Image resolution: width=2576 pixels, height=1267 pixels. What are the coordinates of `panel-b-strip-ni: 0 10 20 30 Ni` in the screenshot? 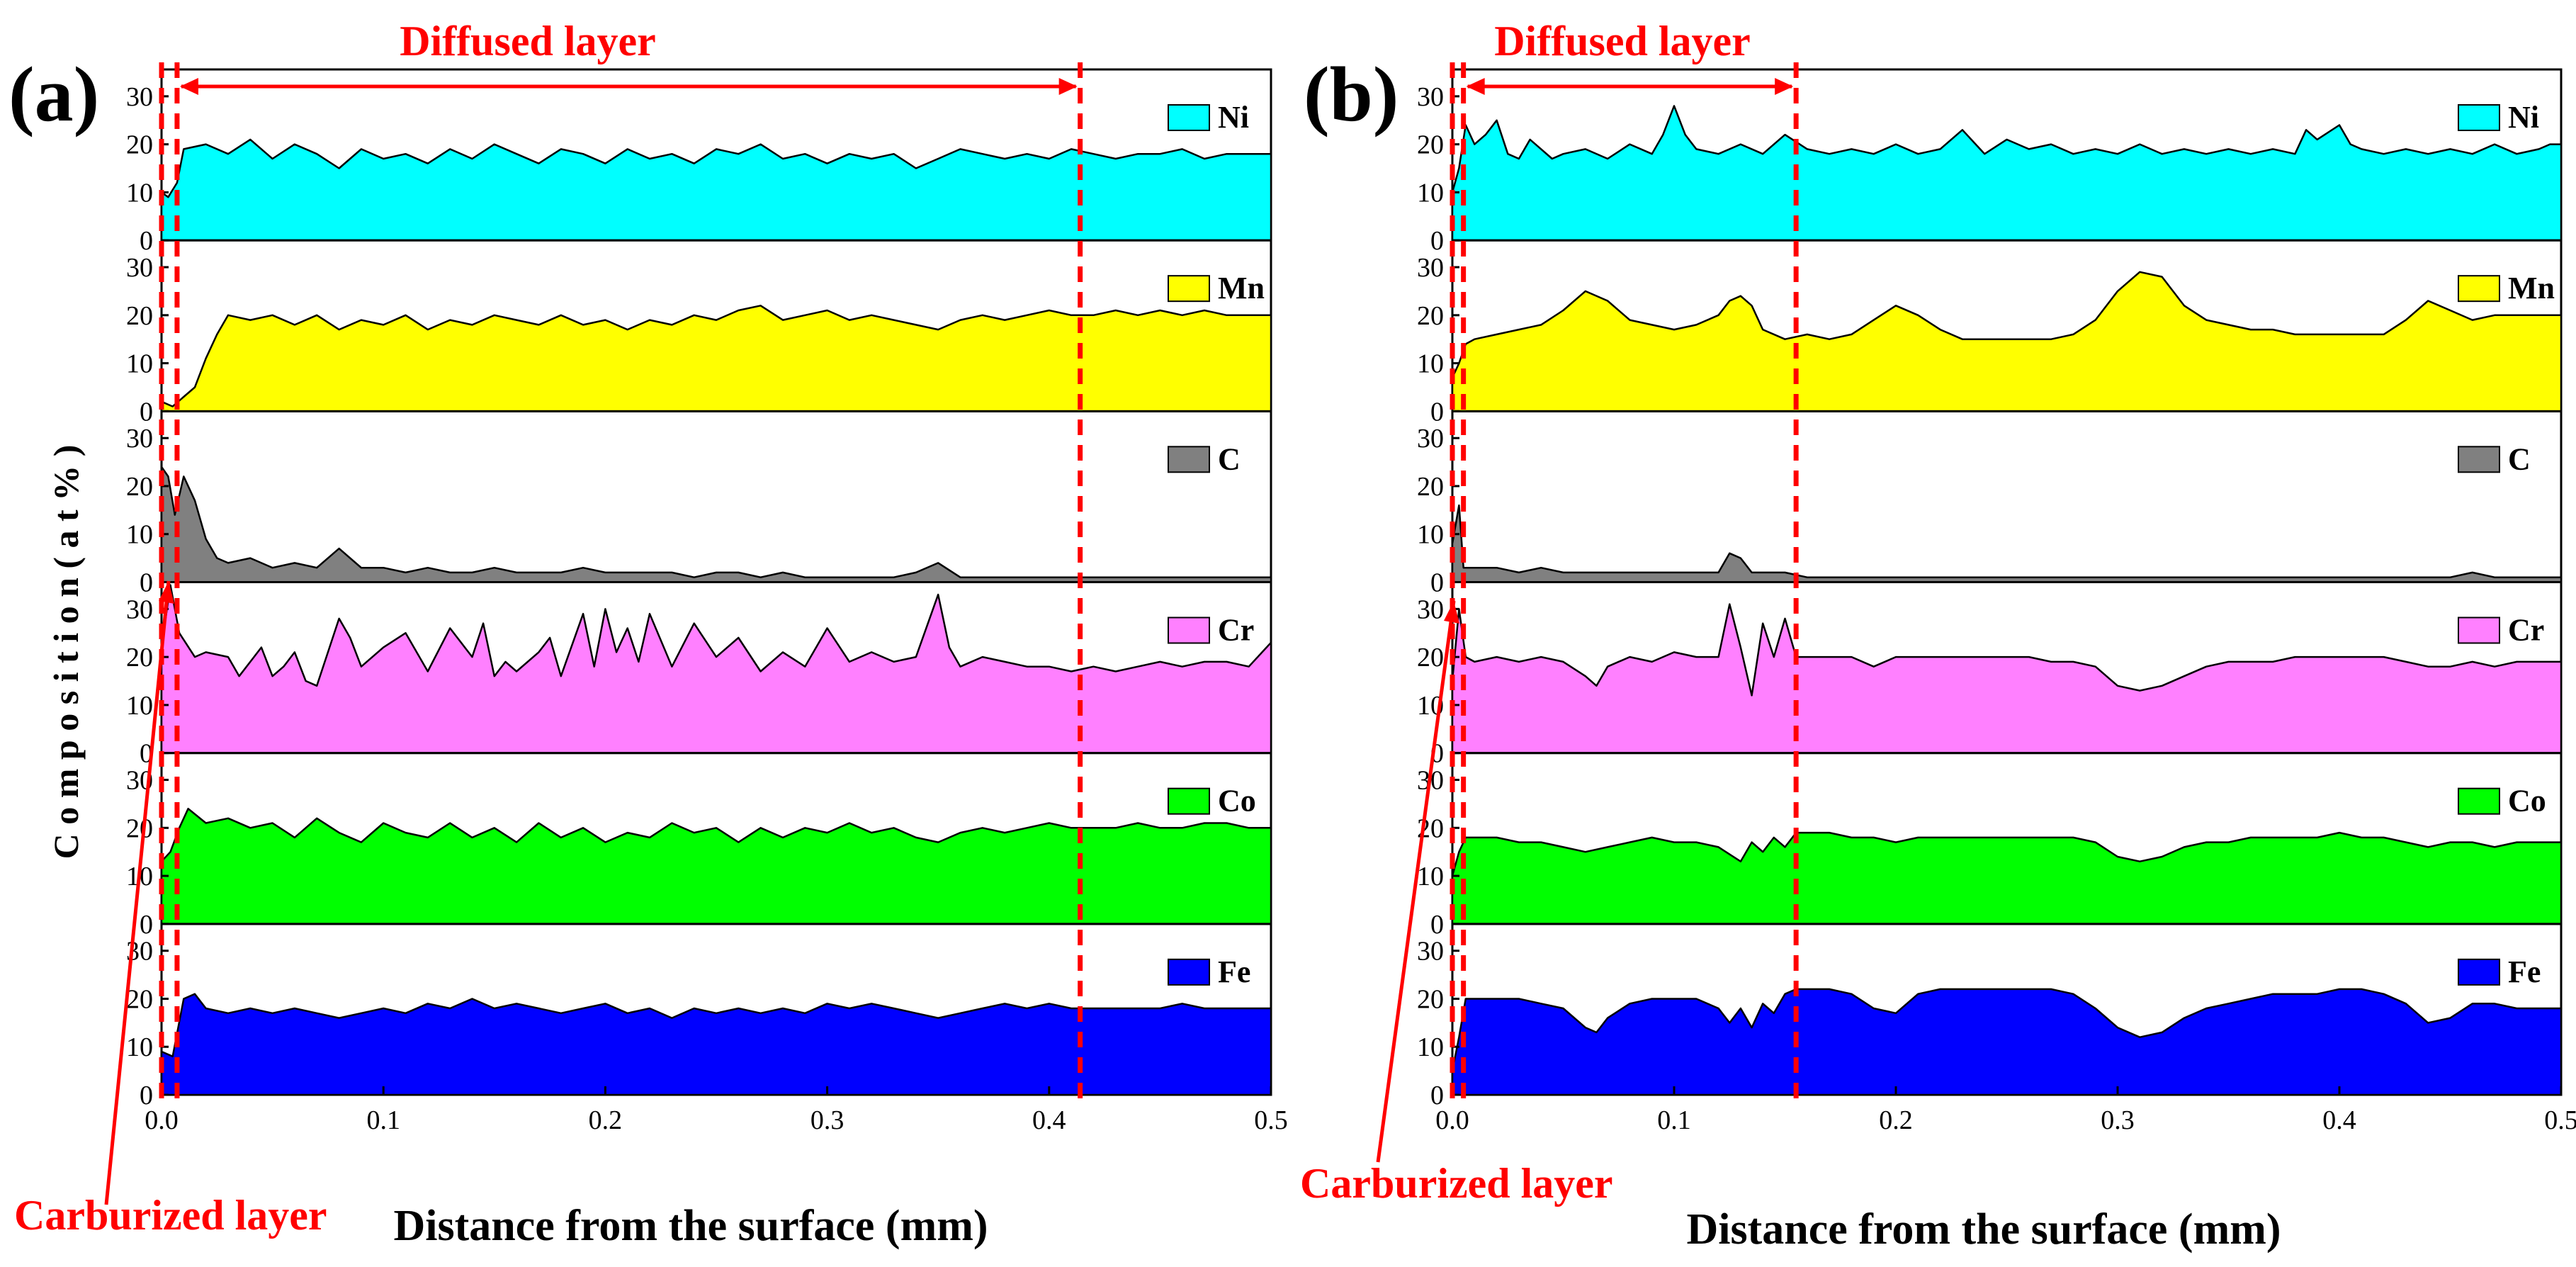 It's located at (1990, 162).